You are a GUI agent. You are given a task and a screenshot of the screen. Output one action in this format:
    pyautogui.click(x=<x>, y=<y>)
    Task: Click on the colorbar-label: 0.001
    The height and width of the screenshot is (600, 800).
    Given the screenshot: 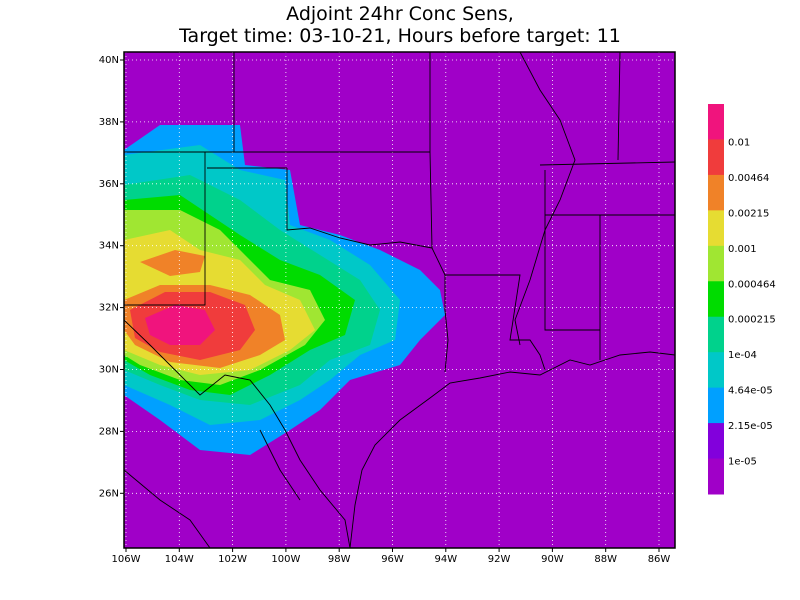 What is the action you would take?
    pyautogui.click(x=742, y=249)
    